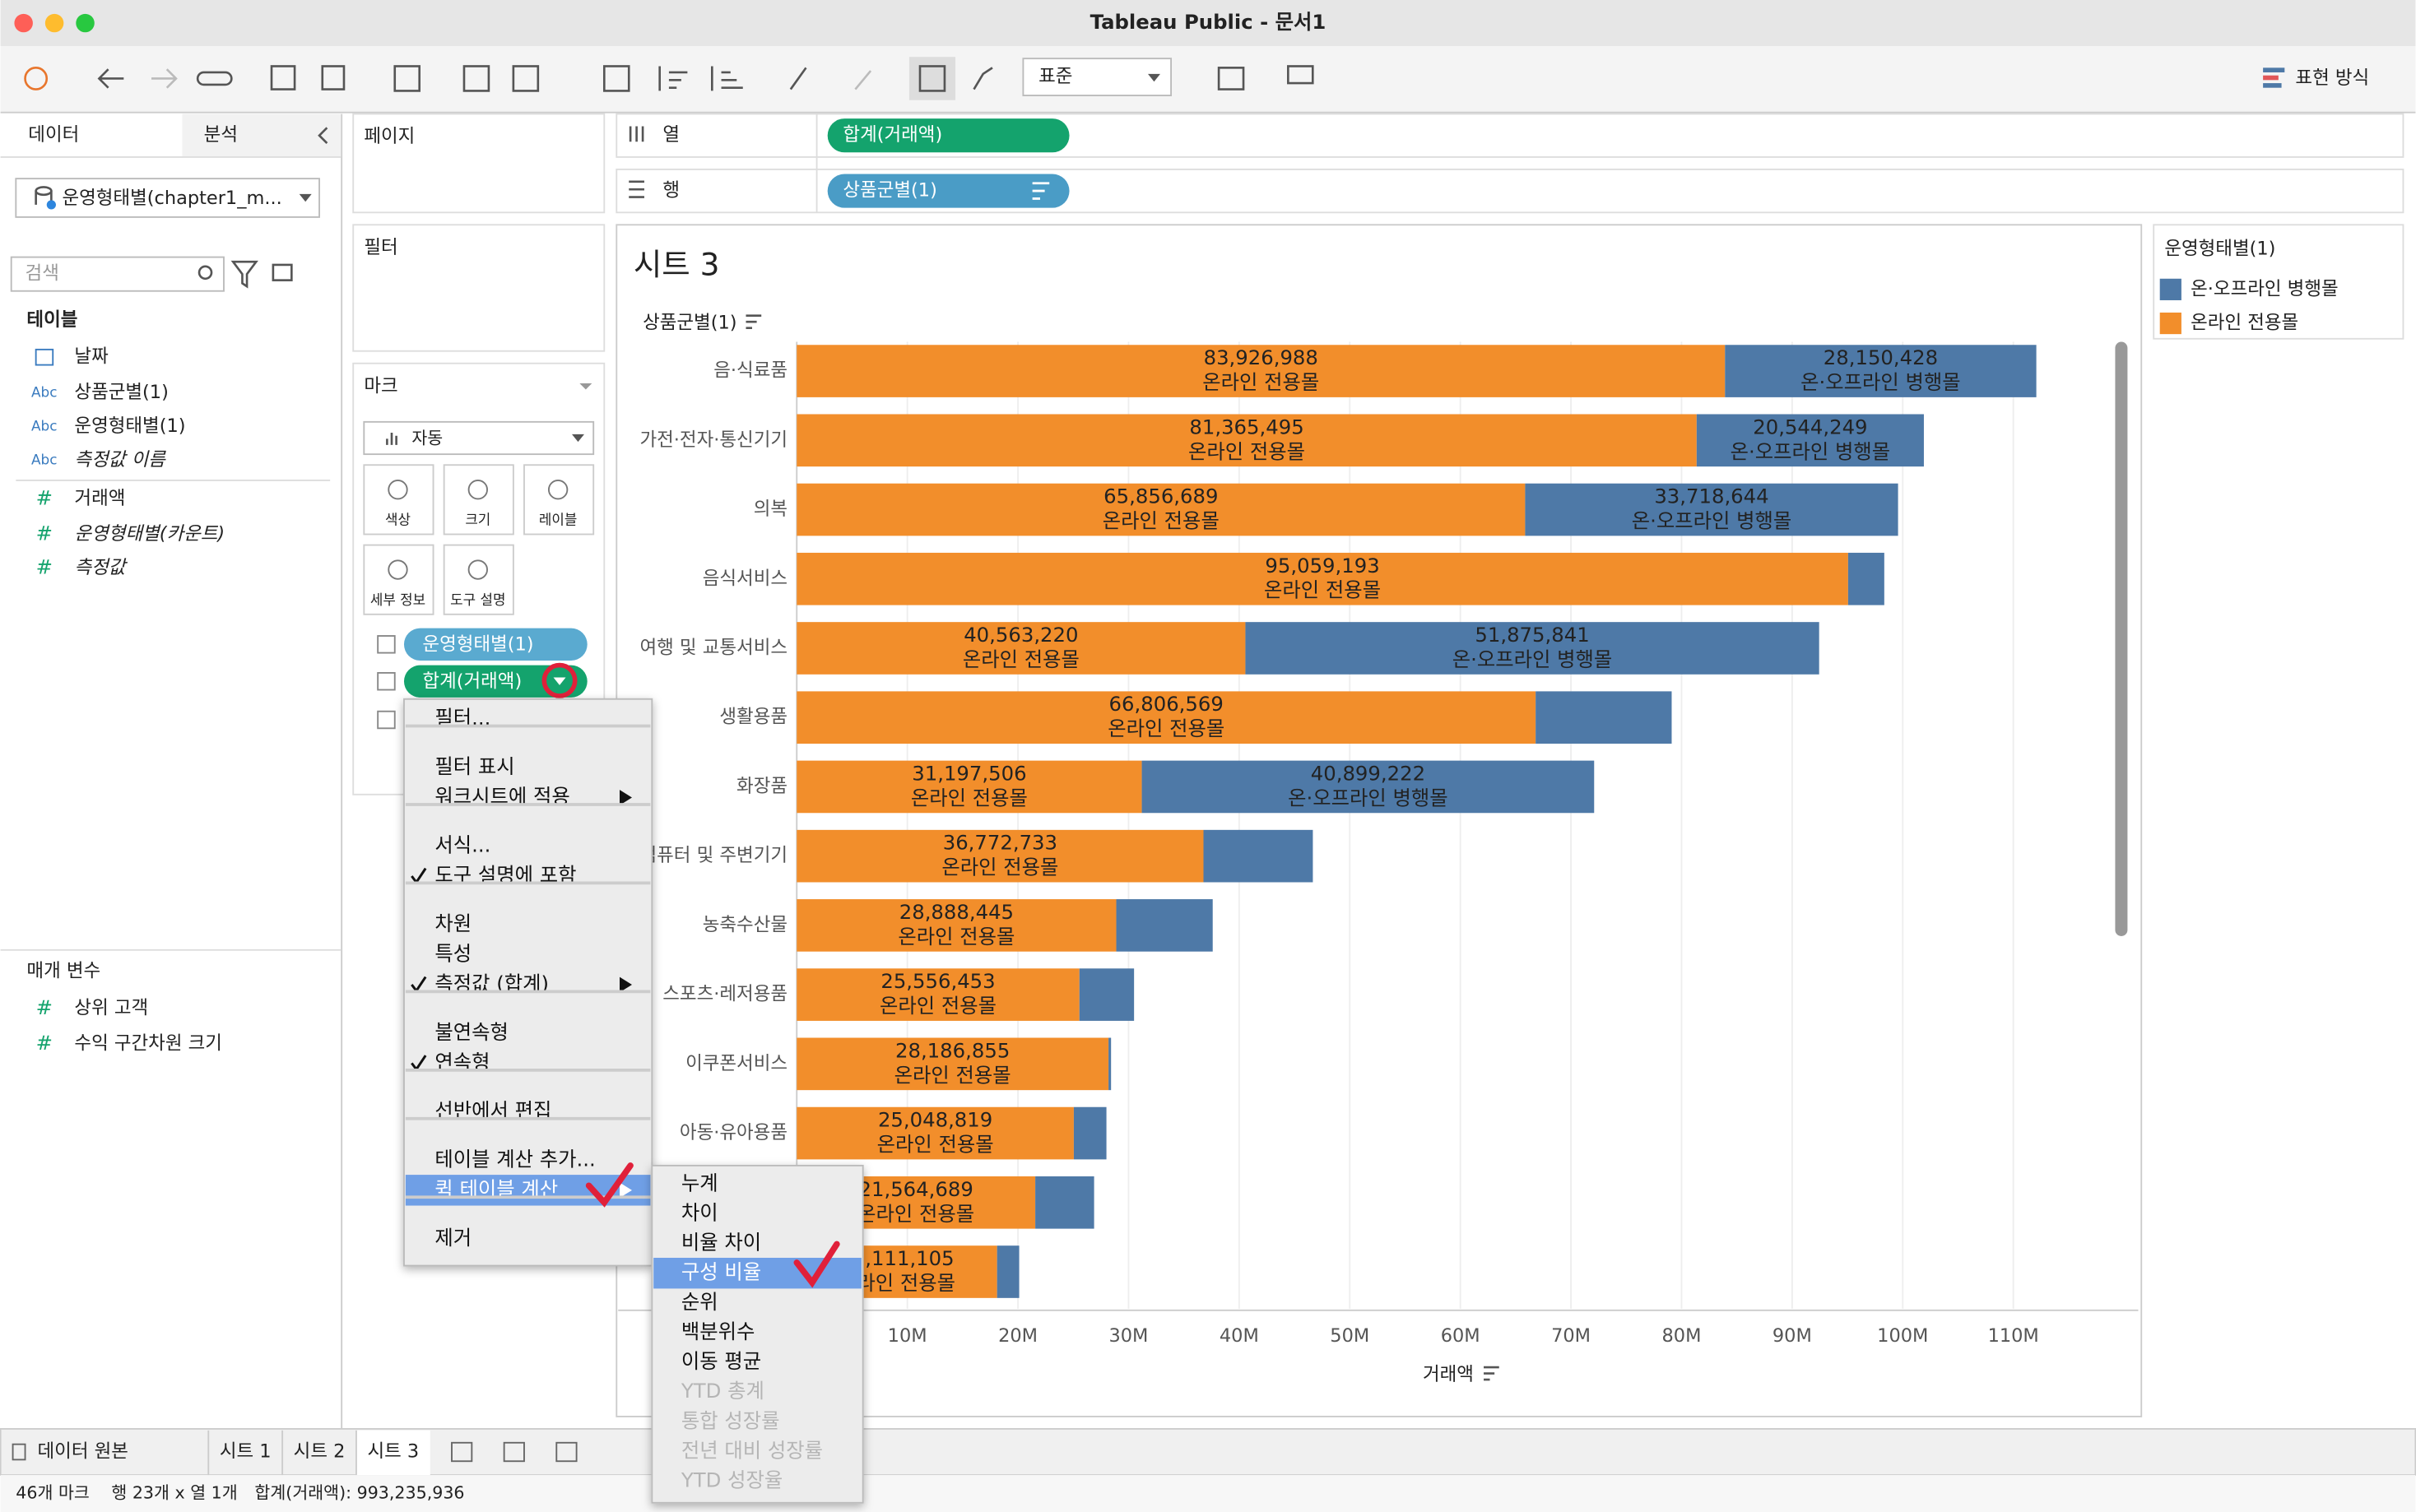 This screenshot has height=1512, width=2416. Describe the element at coordinates (1881, 382) in the screenshot. I see `bar-series-label: 온·오프라인 병행몰` at that location.